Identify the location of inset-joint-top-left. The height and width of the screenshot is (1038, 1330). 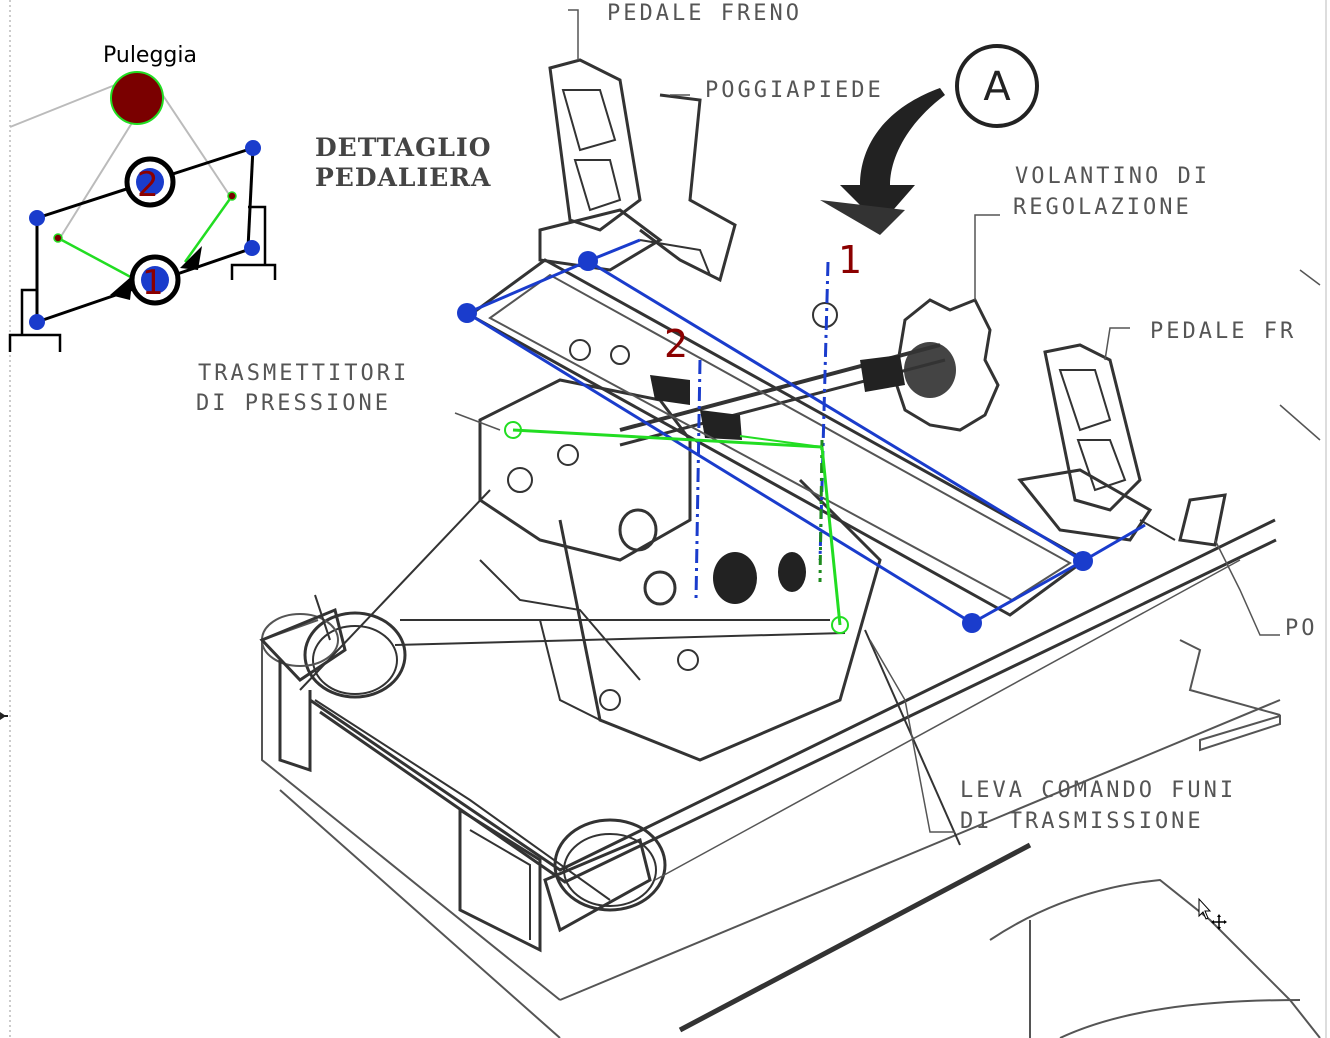
(37, 218).